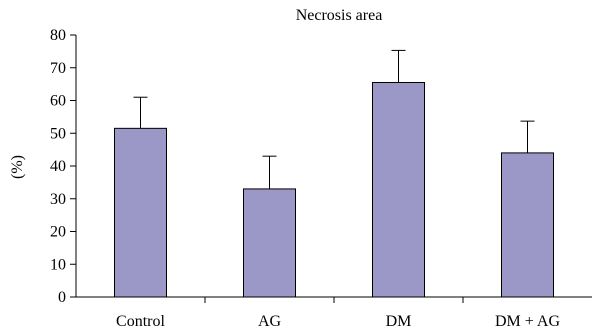 This screenshot has height=333, width=595. Describe the element at coordinates (58, 101) in the screenshot. I see `y-tick-label: 60` at that location.